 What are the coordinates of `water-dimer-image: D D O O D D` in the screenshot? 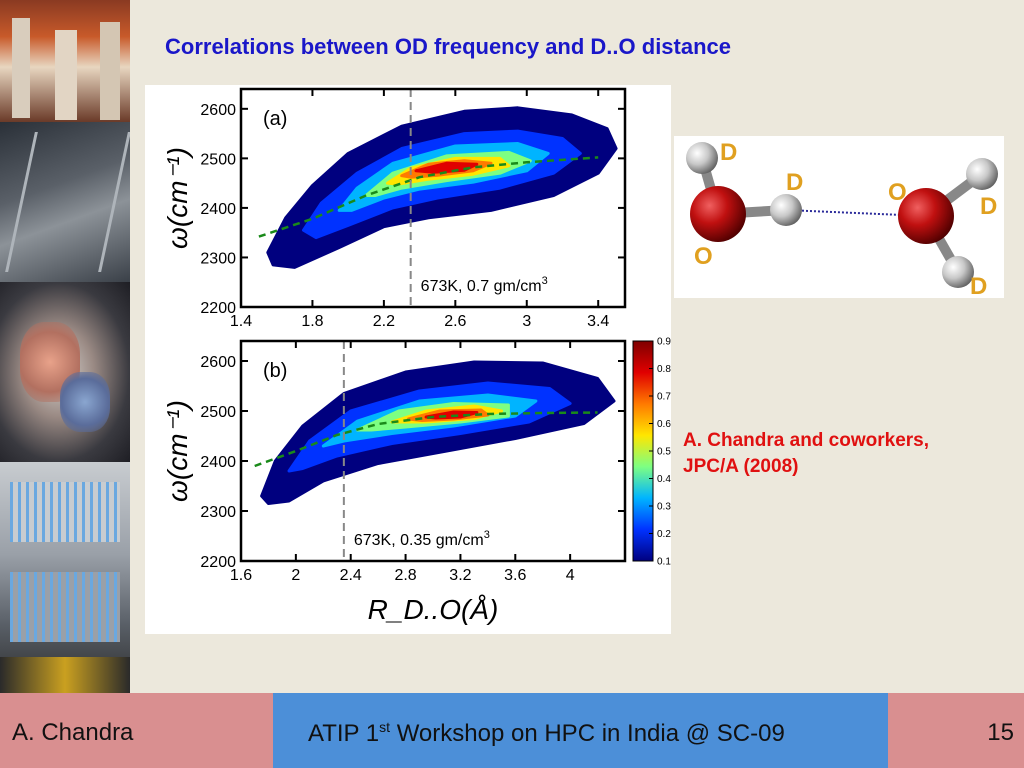 It's located at (839, 218).